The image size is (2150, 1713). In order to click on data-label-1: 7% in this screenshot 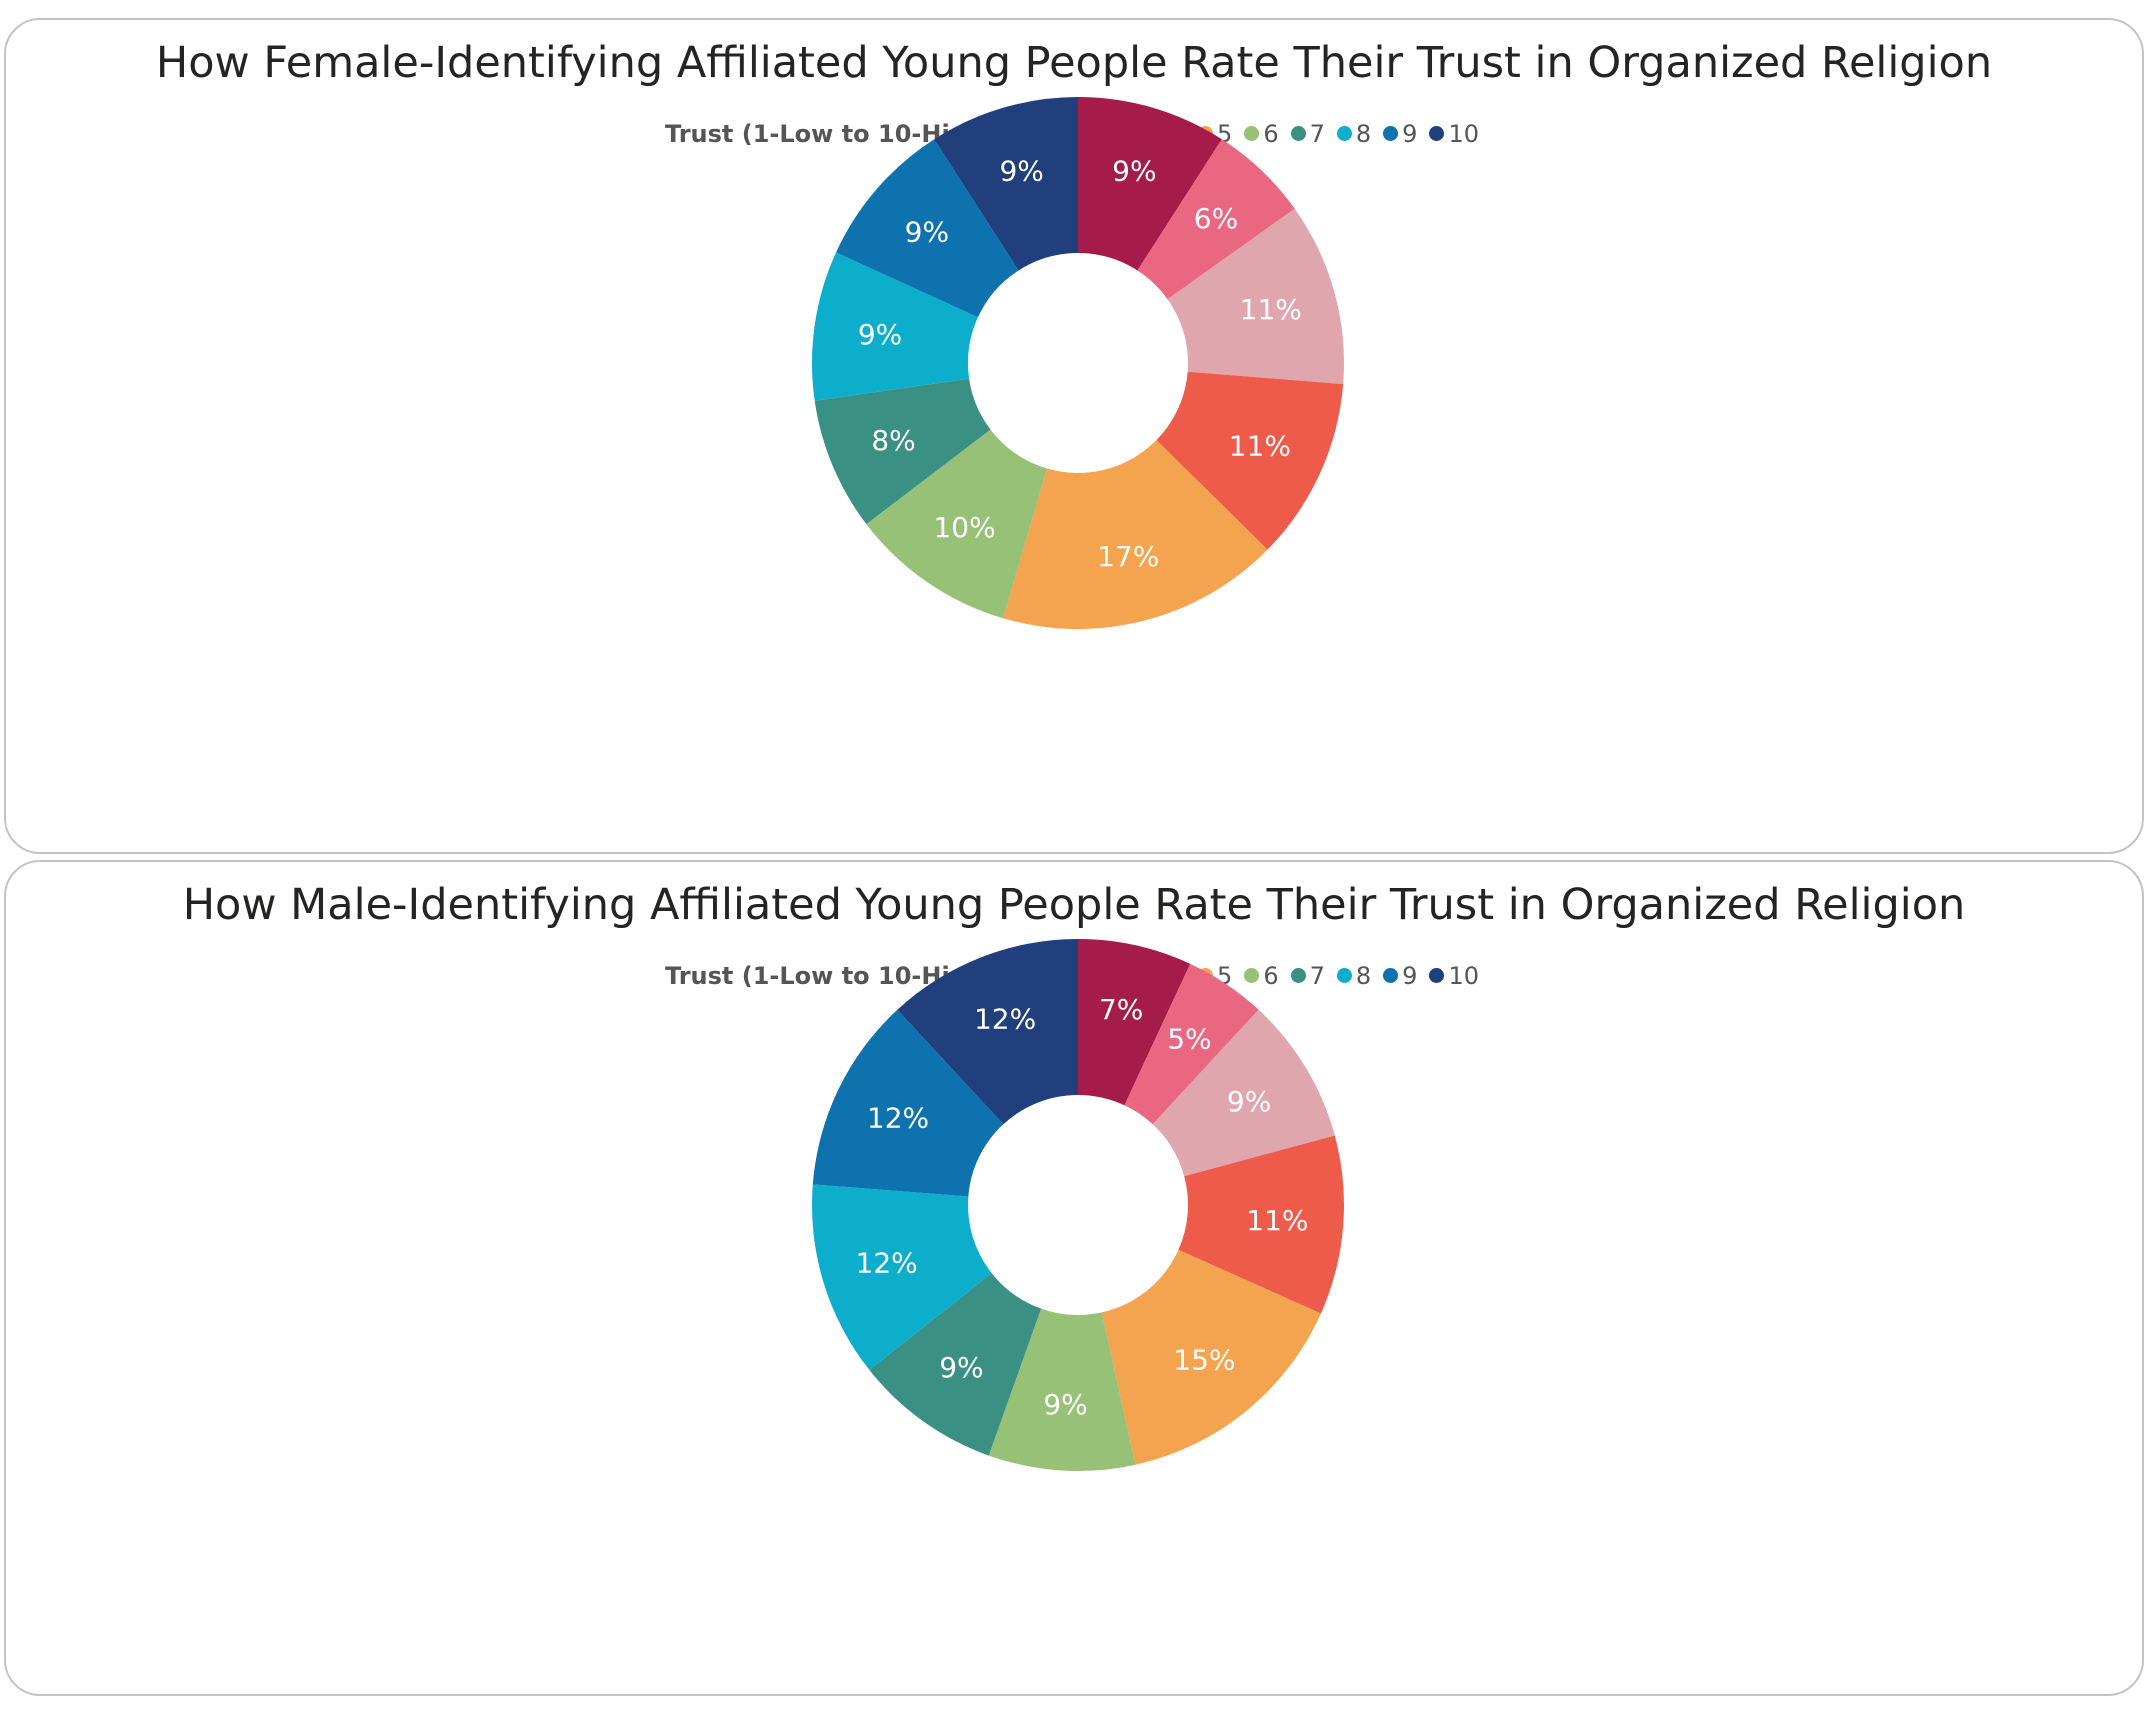, I will do `click(1121, 1009)`.